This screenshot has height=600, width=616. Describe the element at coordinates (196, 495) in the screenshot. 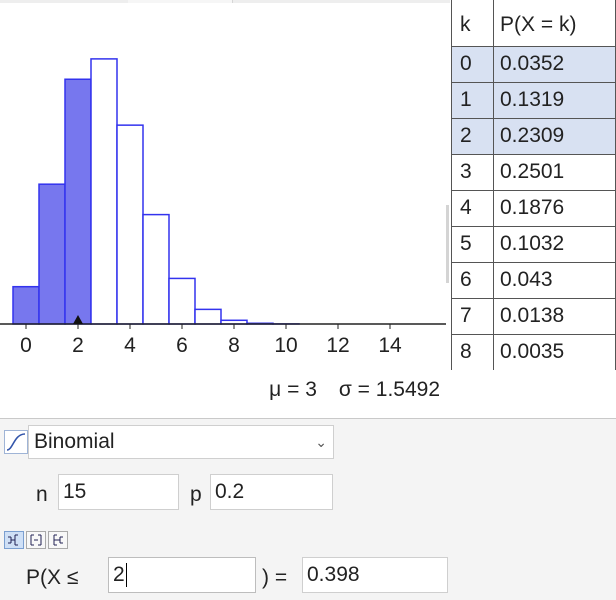

I see `p-label: p` at that location.